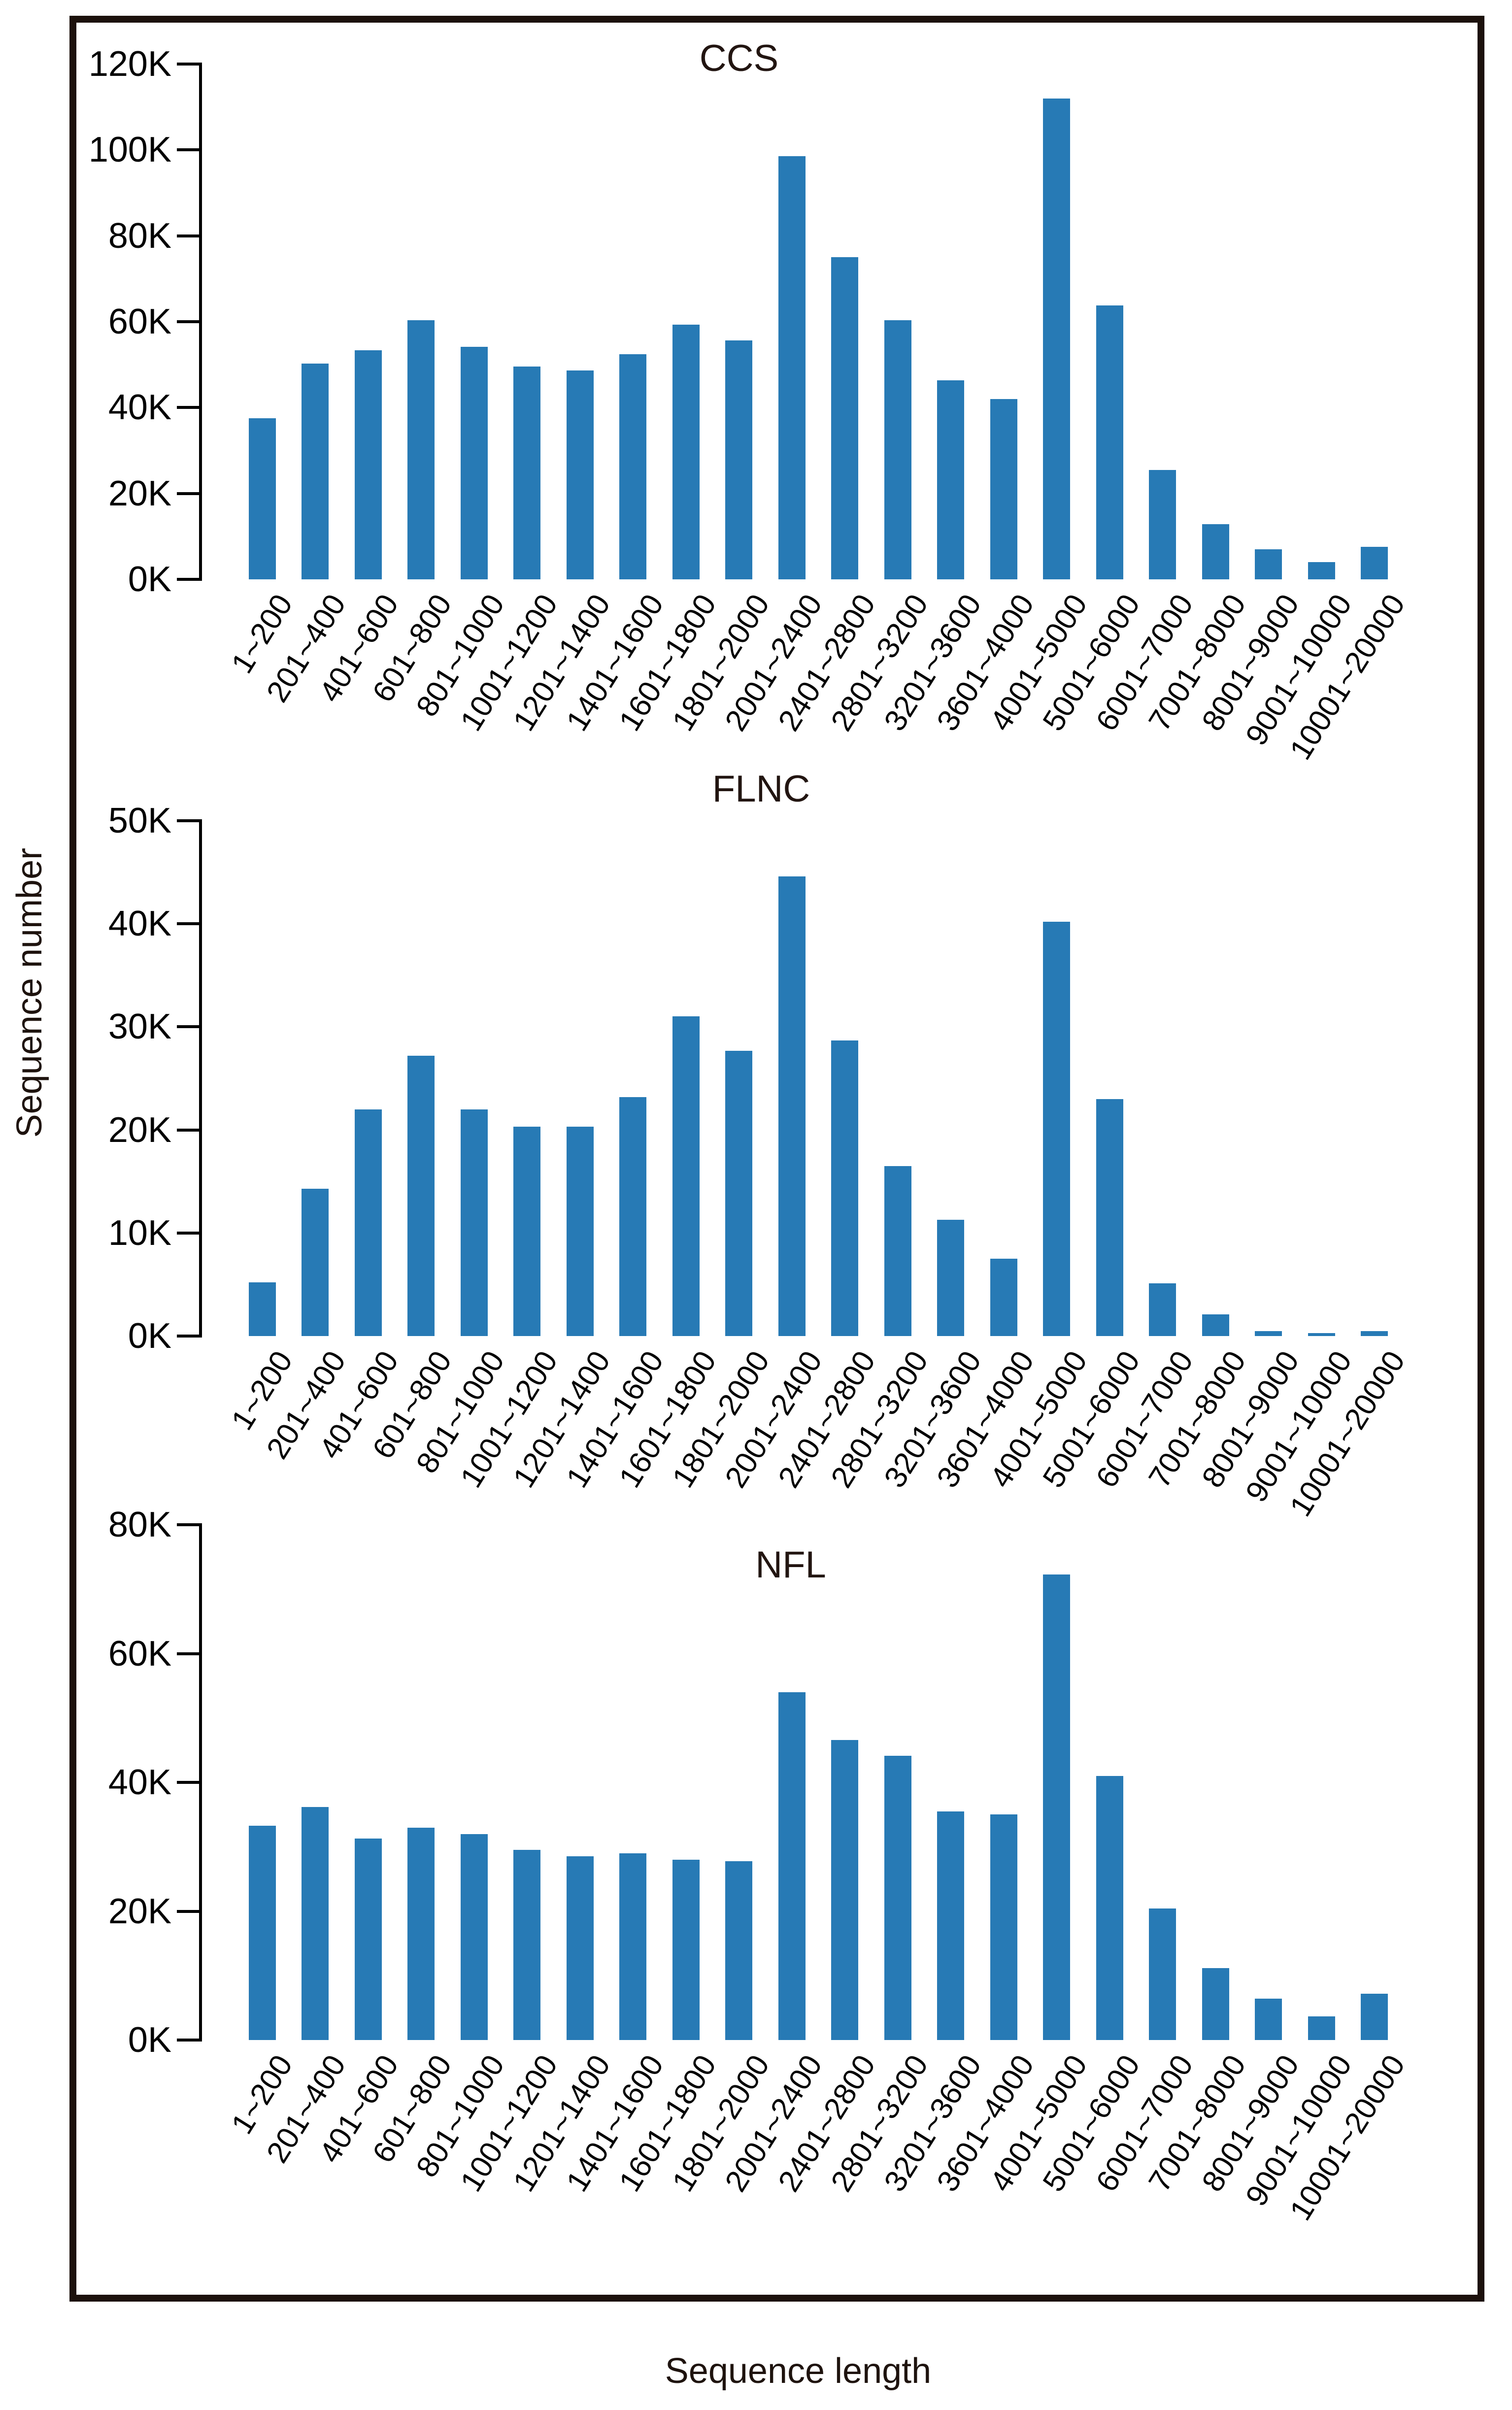  What do you see at coordinates (129, 64) in the screenshot?
I see `y-tick-label: 120K` at bounding box center [129, 64].